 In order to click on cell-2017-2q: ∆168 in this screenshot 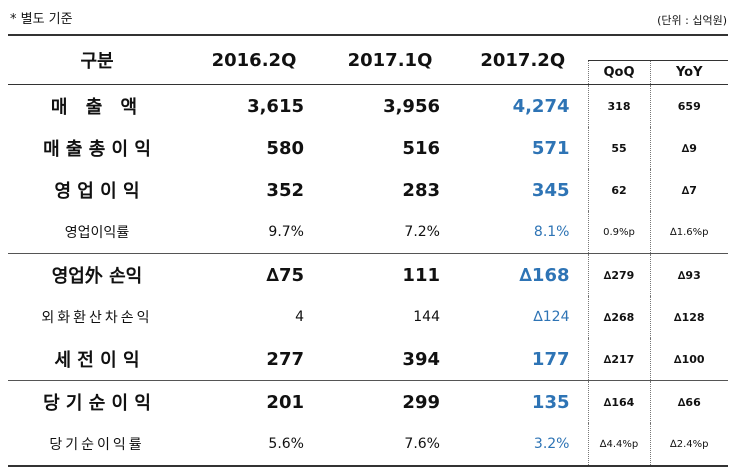, I will do `click(523, 274)`.